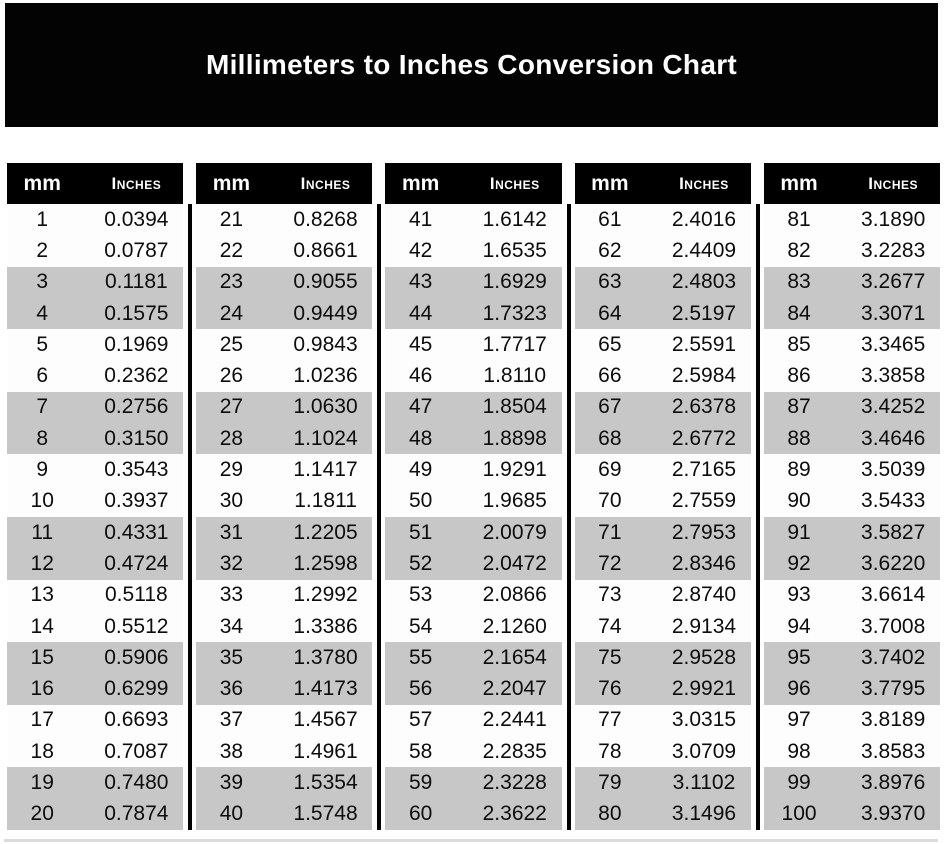  I want to click on table-row: 36 1.4173, so click(284, 689).